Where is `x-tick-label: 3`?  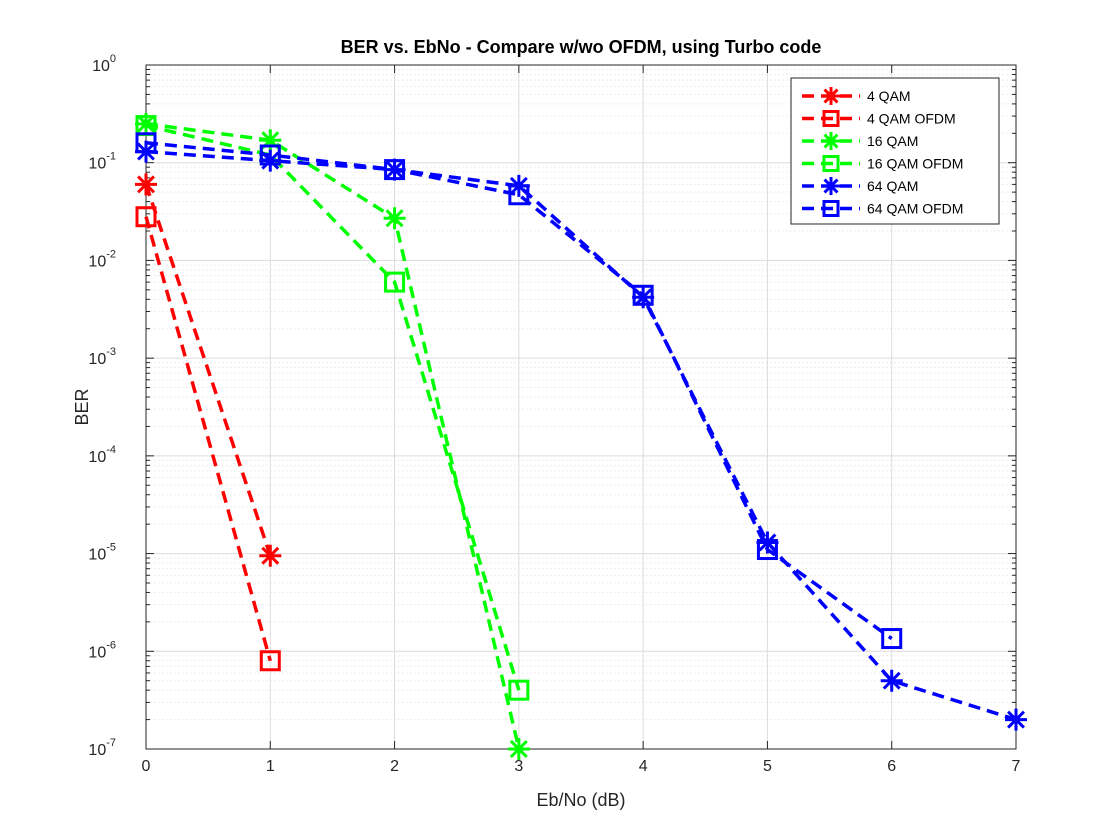
x-tick-label: 3 is located at coordinates (518, 766).